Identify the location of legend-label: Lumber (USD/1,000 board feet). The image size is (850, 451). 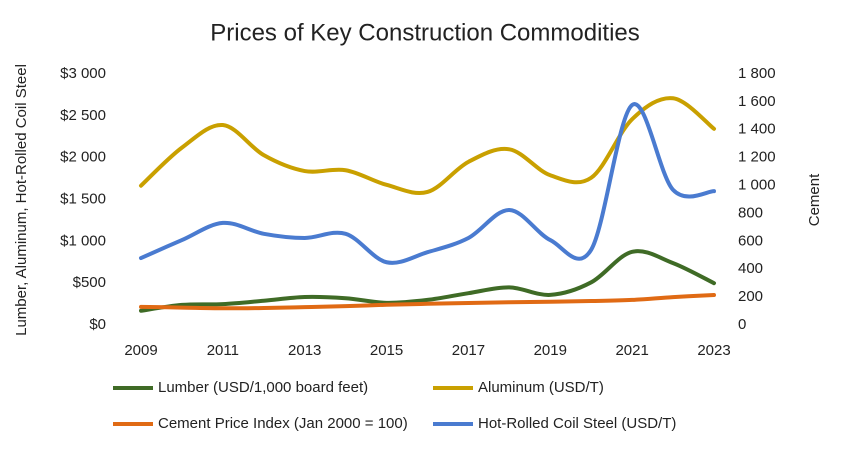
(263, 387).